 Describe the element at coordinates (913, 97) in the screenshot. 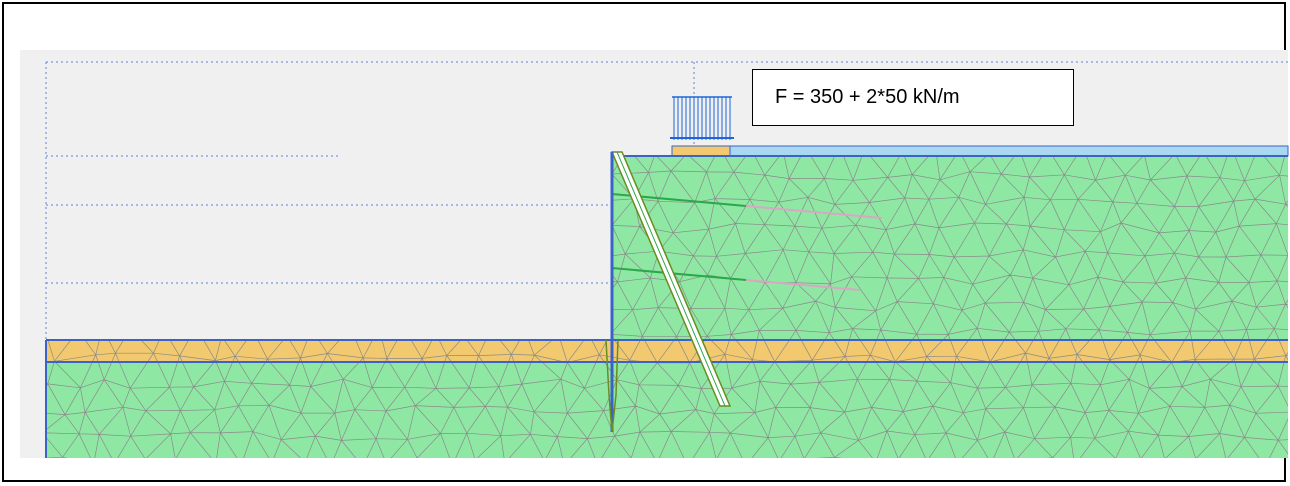

I see `load-label: F = 350 + 2*50 kN/m` at that location.